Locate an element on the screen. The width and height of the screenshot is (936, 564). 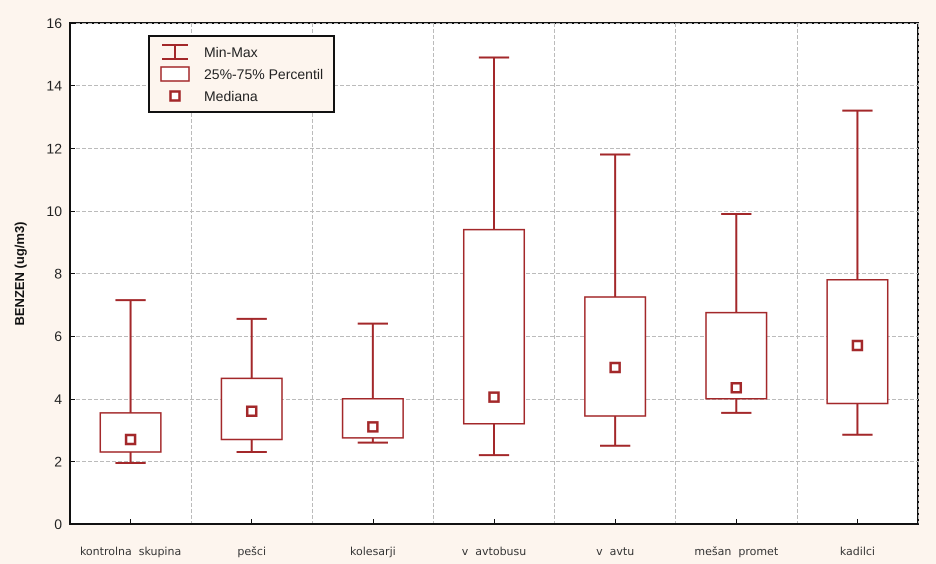
annotation: Mediana is located at coordinates (231, 96).